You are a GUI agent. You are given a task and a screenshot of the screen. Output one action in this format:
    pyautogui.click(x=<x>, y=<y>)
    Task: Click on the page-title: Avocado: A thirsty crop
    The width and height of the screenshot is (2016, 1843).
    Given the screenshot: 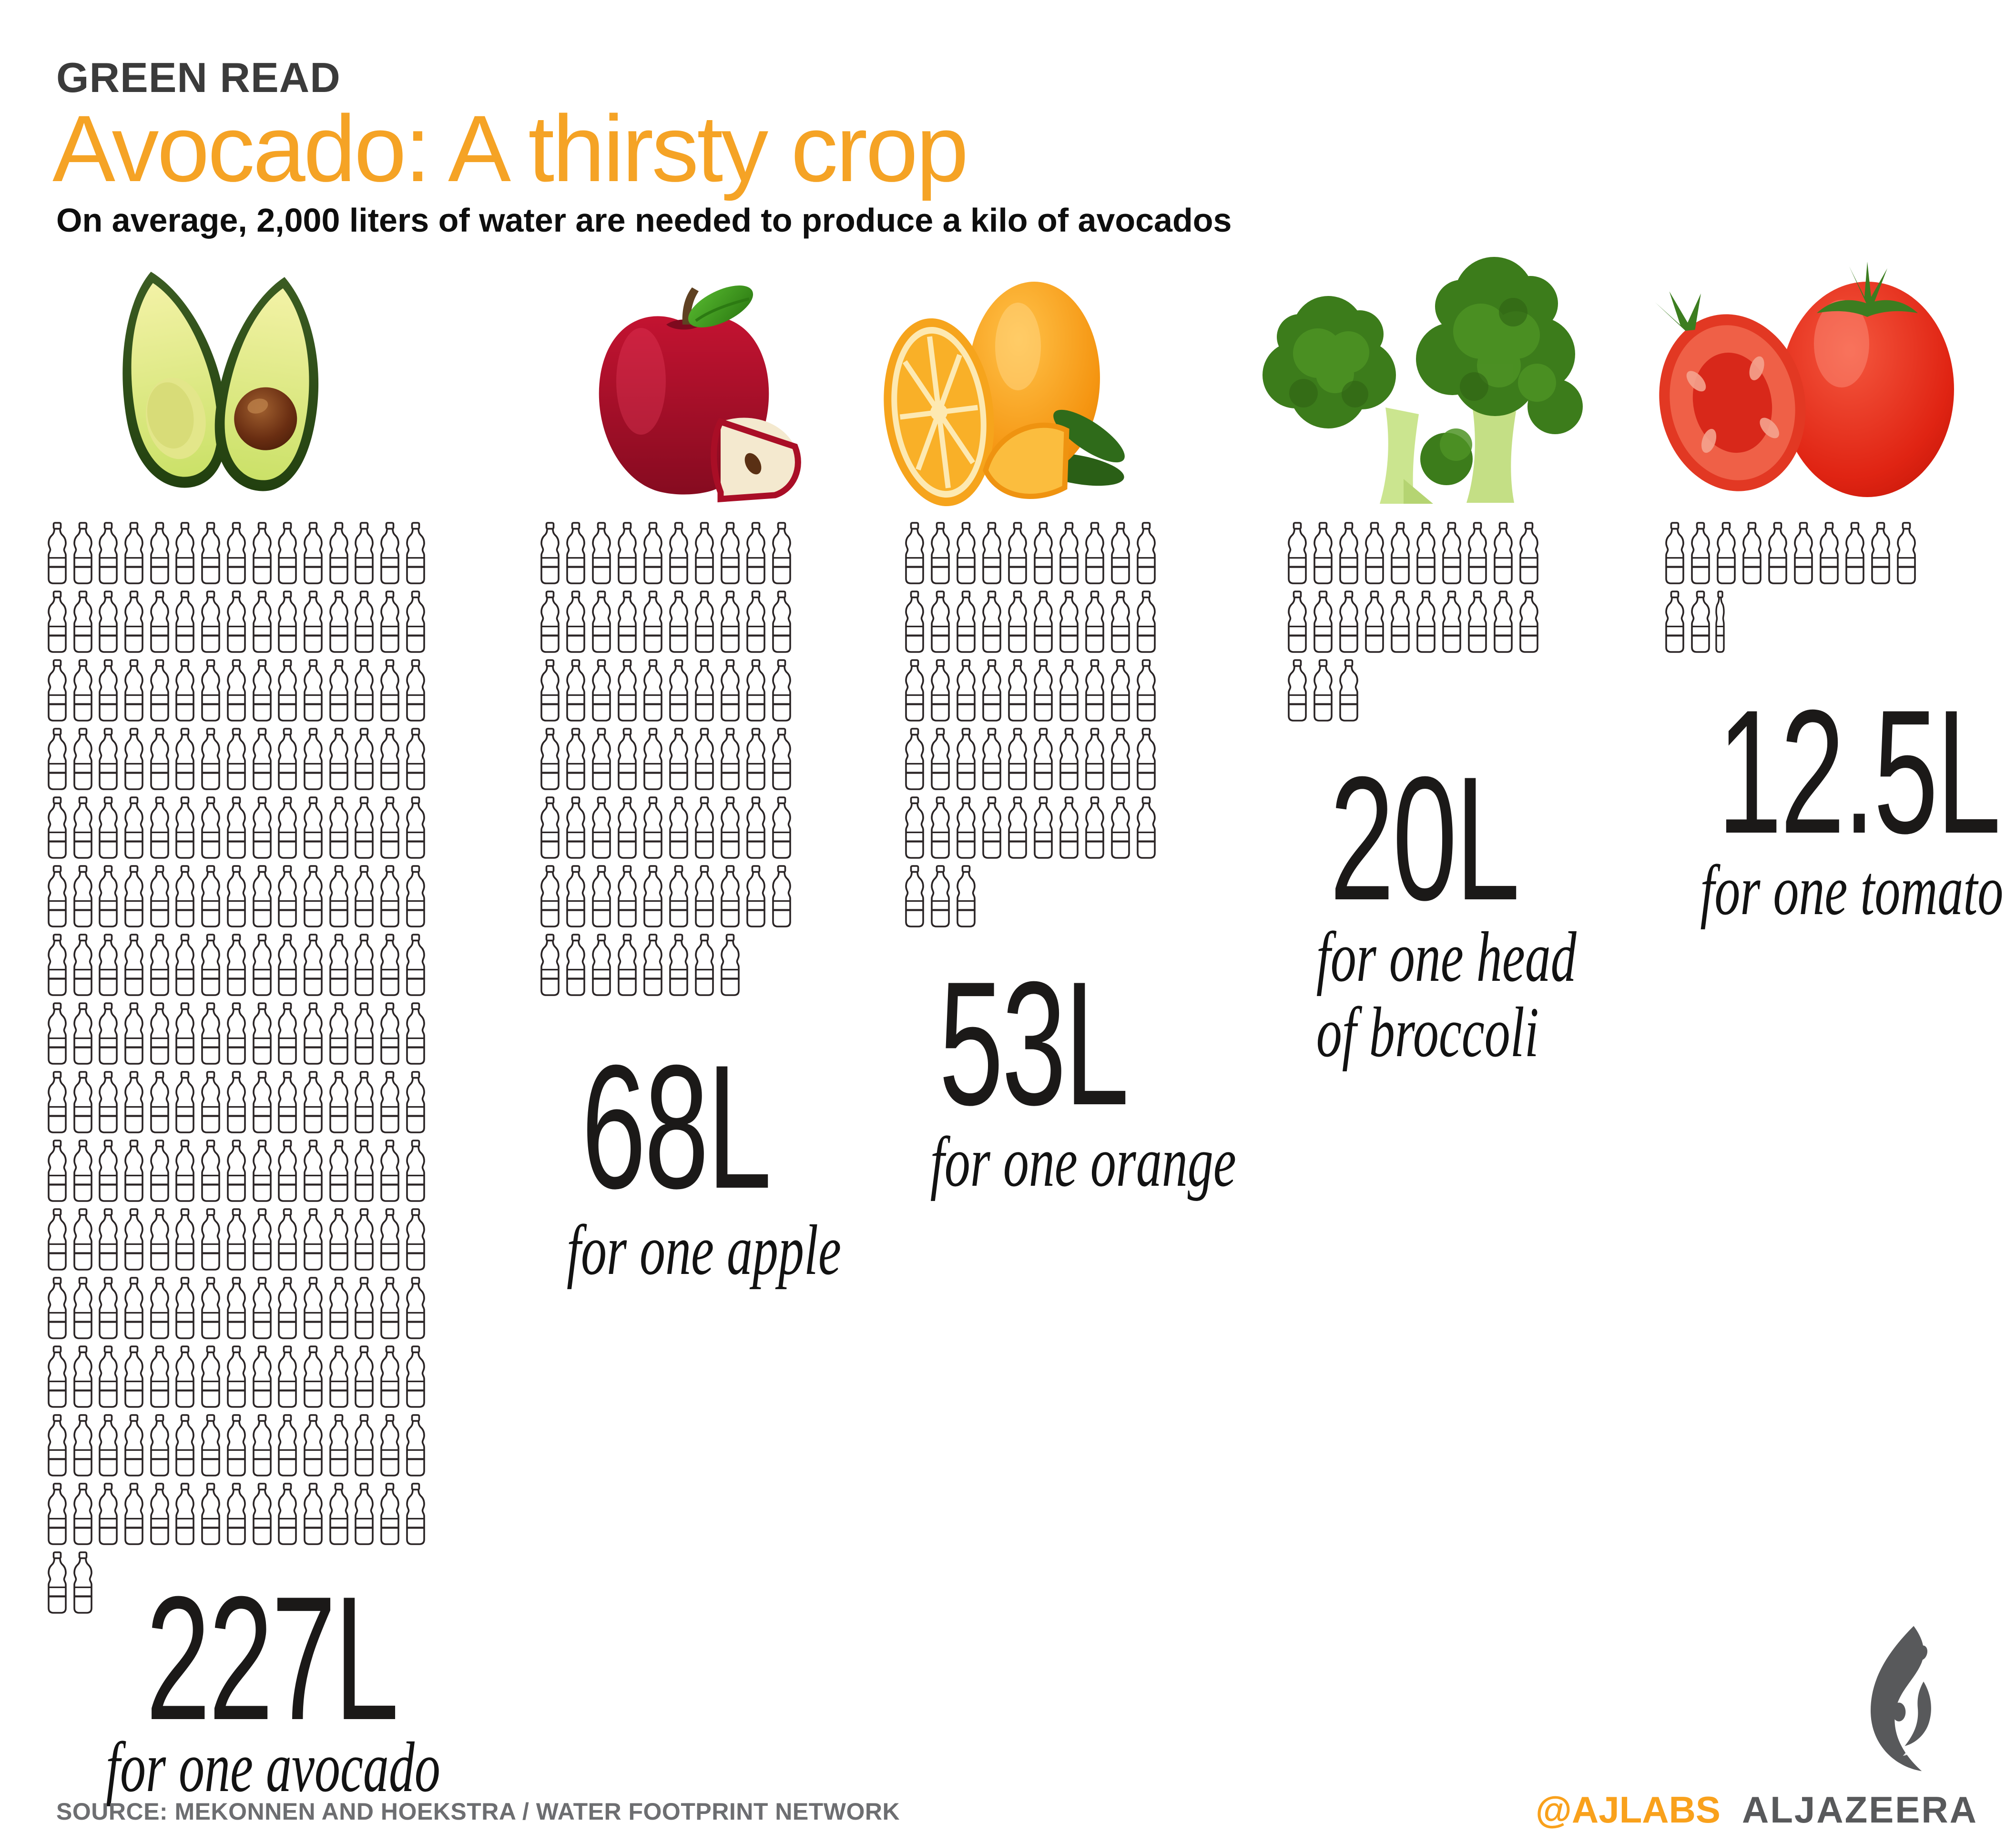 What is the action you would take?
    pyautogui.click(x=510, y=148)
    